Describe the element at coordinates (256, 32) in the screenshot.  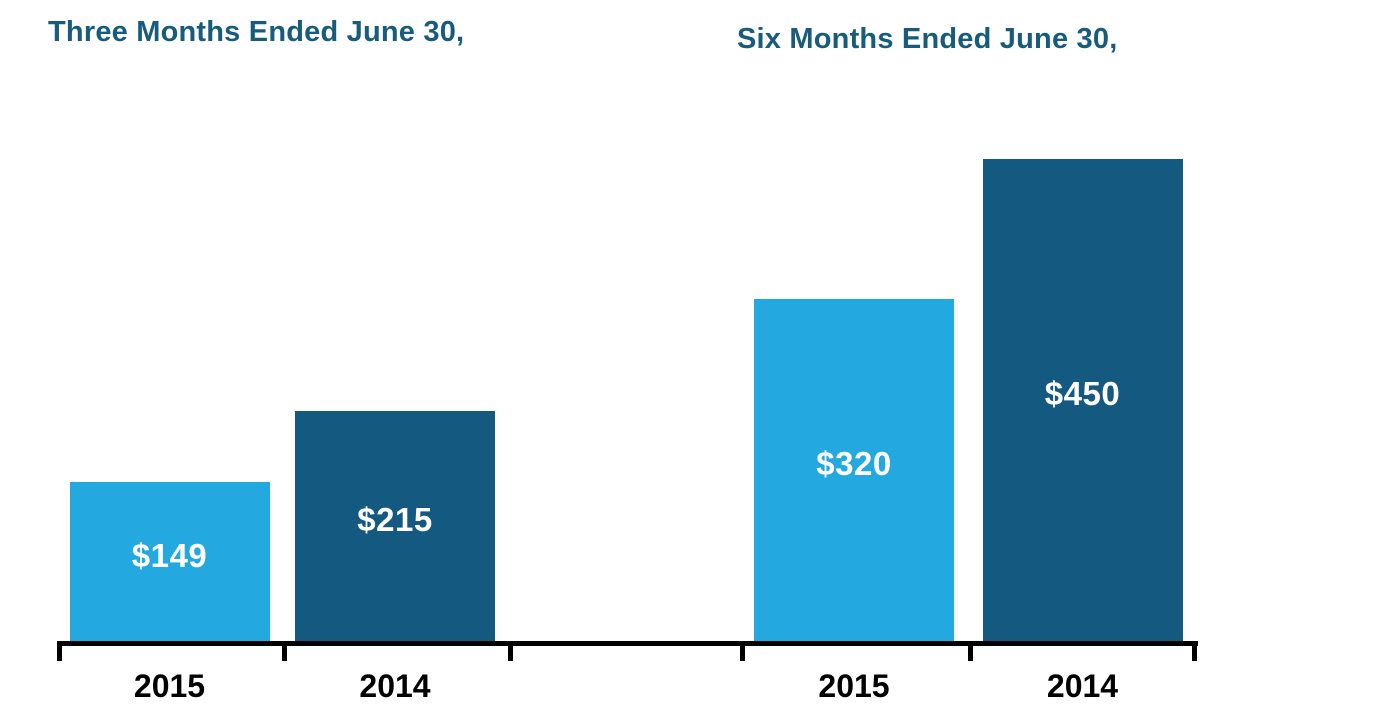
I see `group-title-three-months: Three Months Ended June 30,` at that location.